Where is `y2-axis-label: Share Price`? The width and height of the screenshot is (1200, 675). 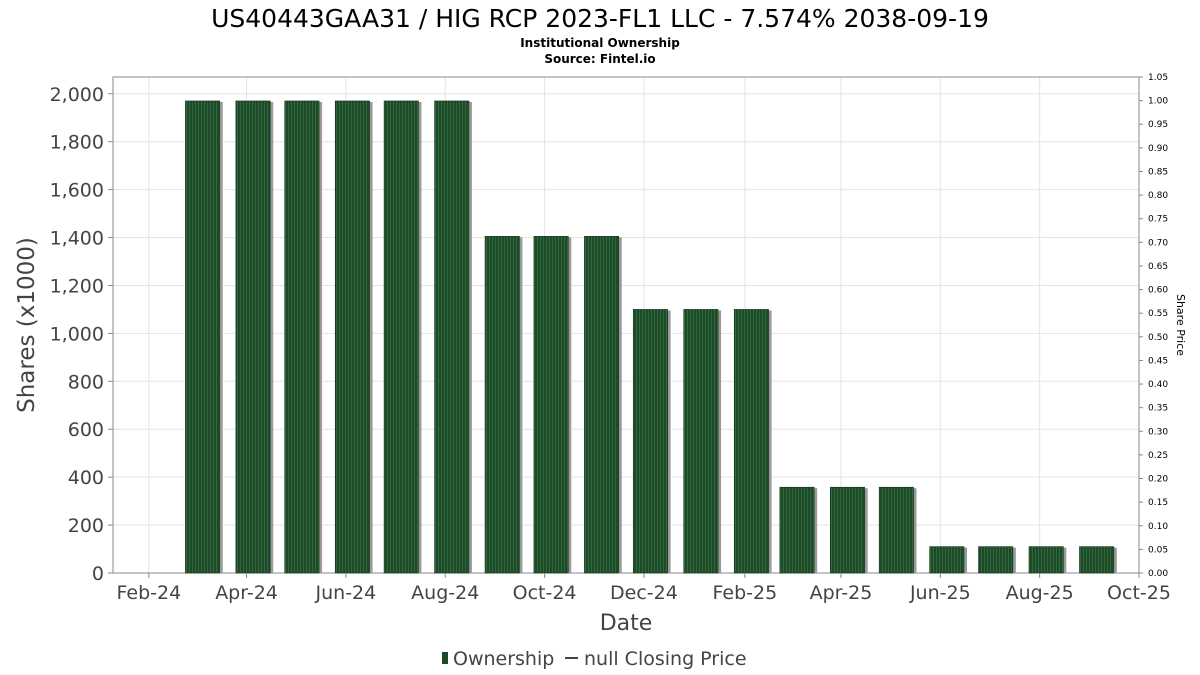 y2-axis-label: Share Price is located at coordinates (1180, 325).